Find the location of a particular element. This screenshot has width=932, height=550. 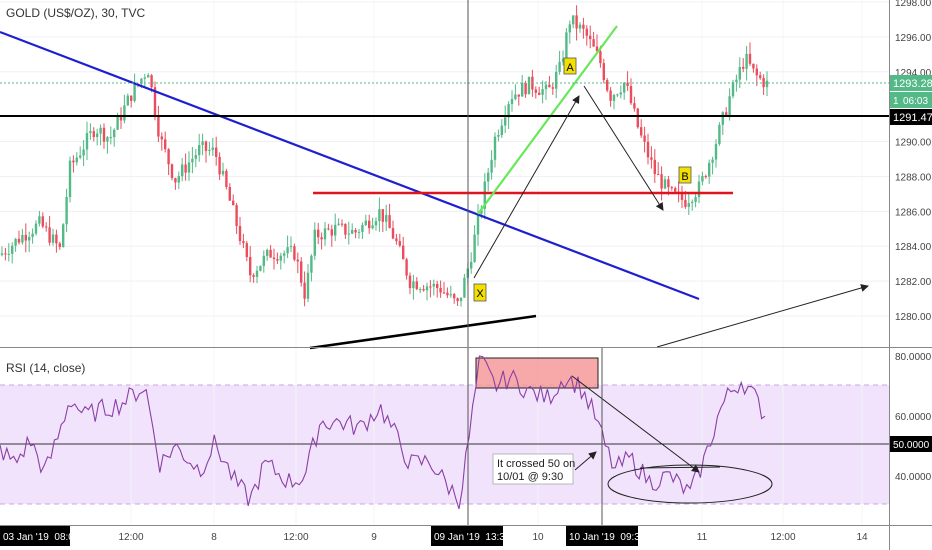

arrow-projection is located at coordinates (762, 316).